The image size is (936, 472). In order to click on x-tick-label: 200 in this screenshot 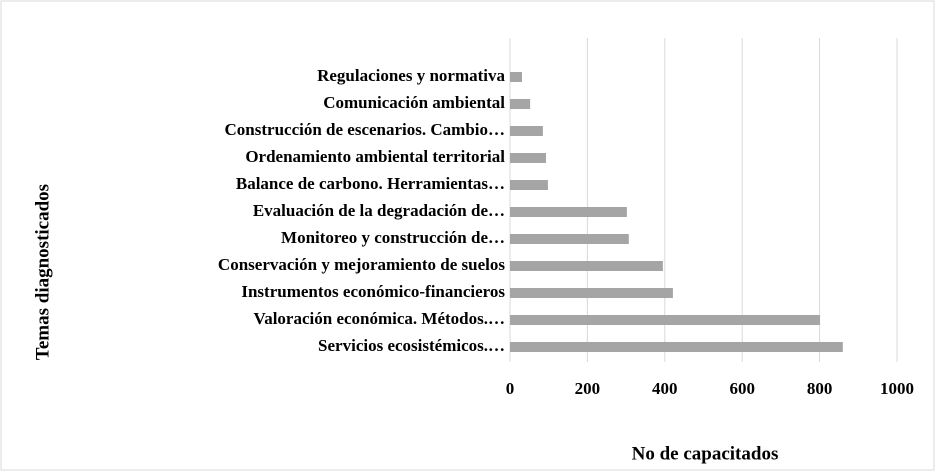, I will do `click(588, 388)`.